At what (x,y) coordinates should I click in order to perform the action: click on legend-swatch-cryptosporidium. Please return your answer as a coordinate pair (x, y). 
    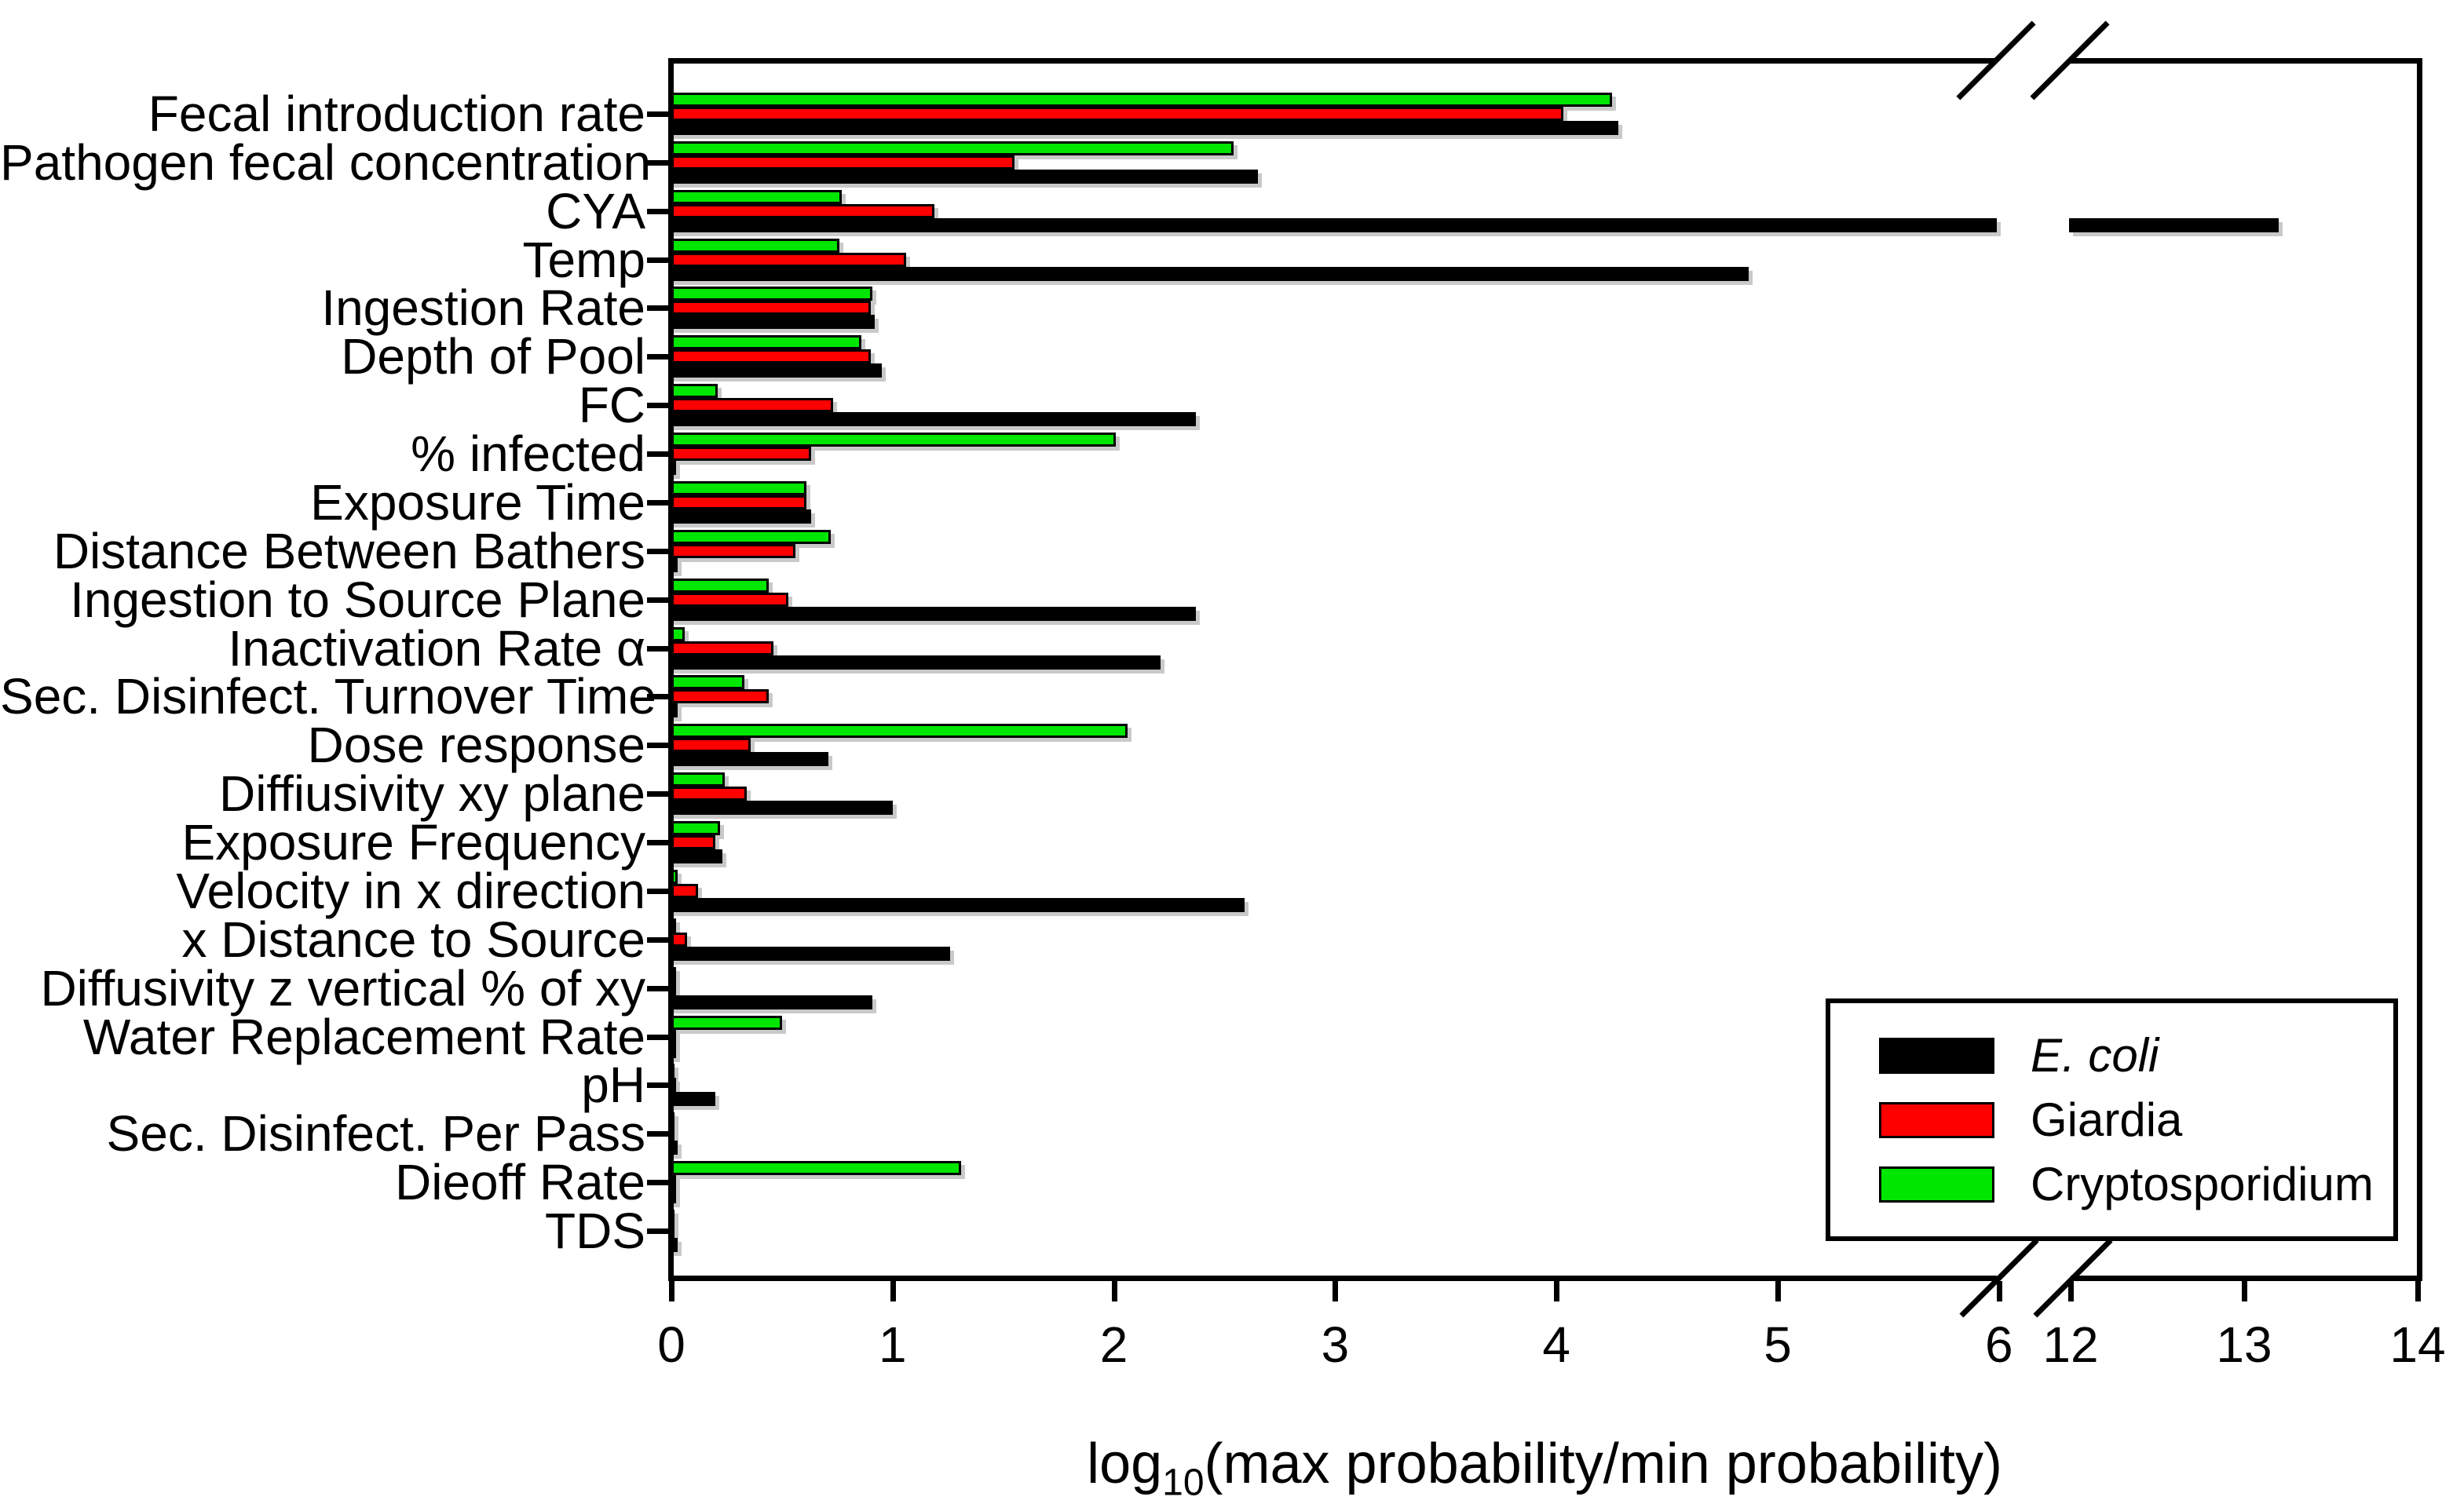
    Looking at the image, I should click on (1937, 1185).